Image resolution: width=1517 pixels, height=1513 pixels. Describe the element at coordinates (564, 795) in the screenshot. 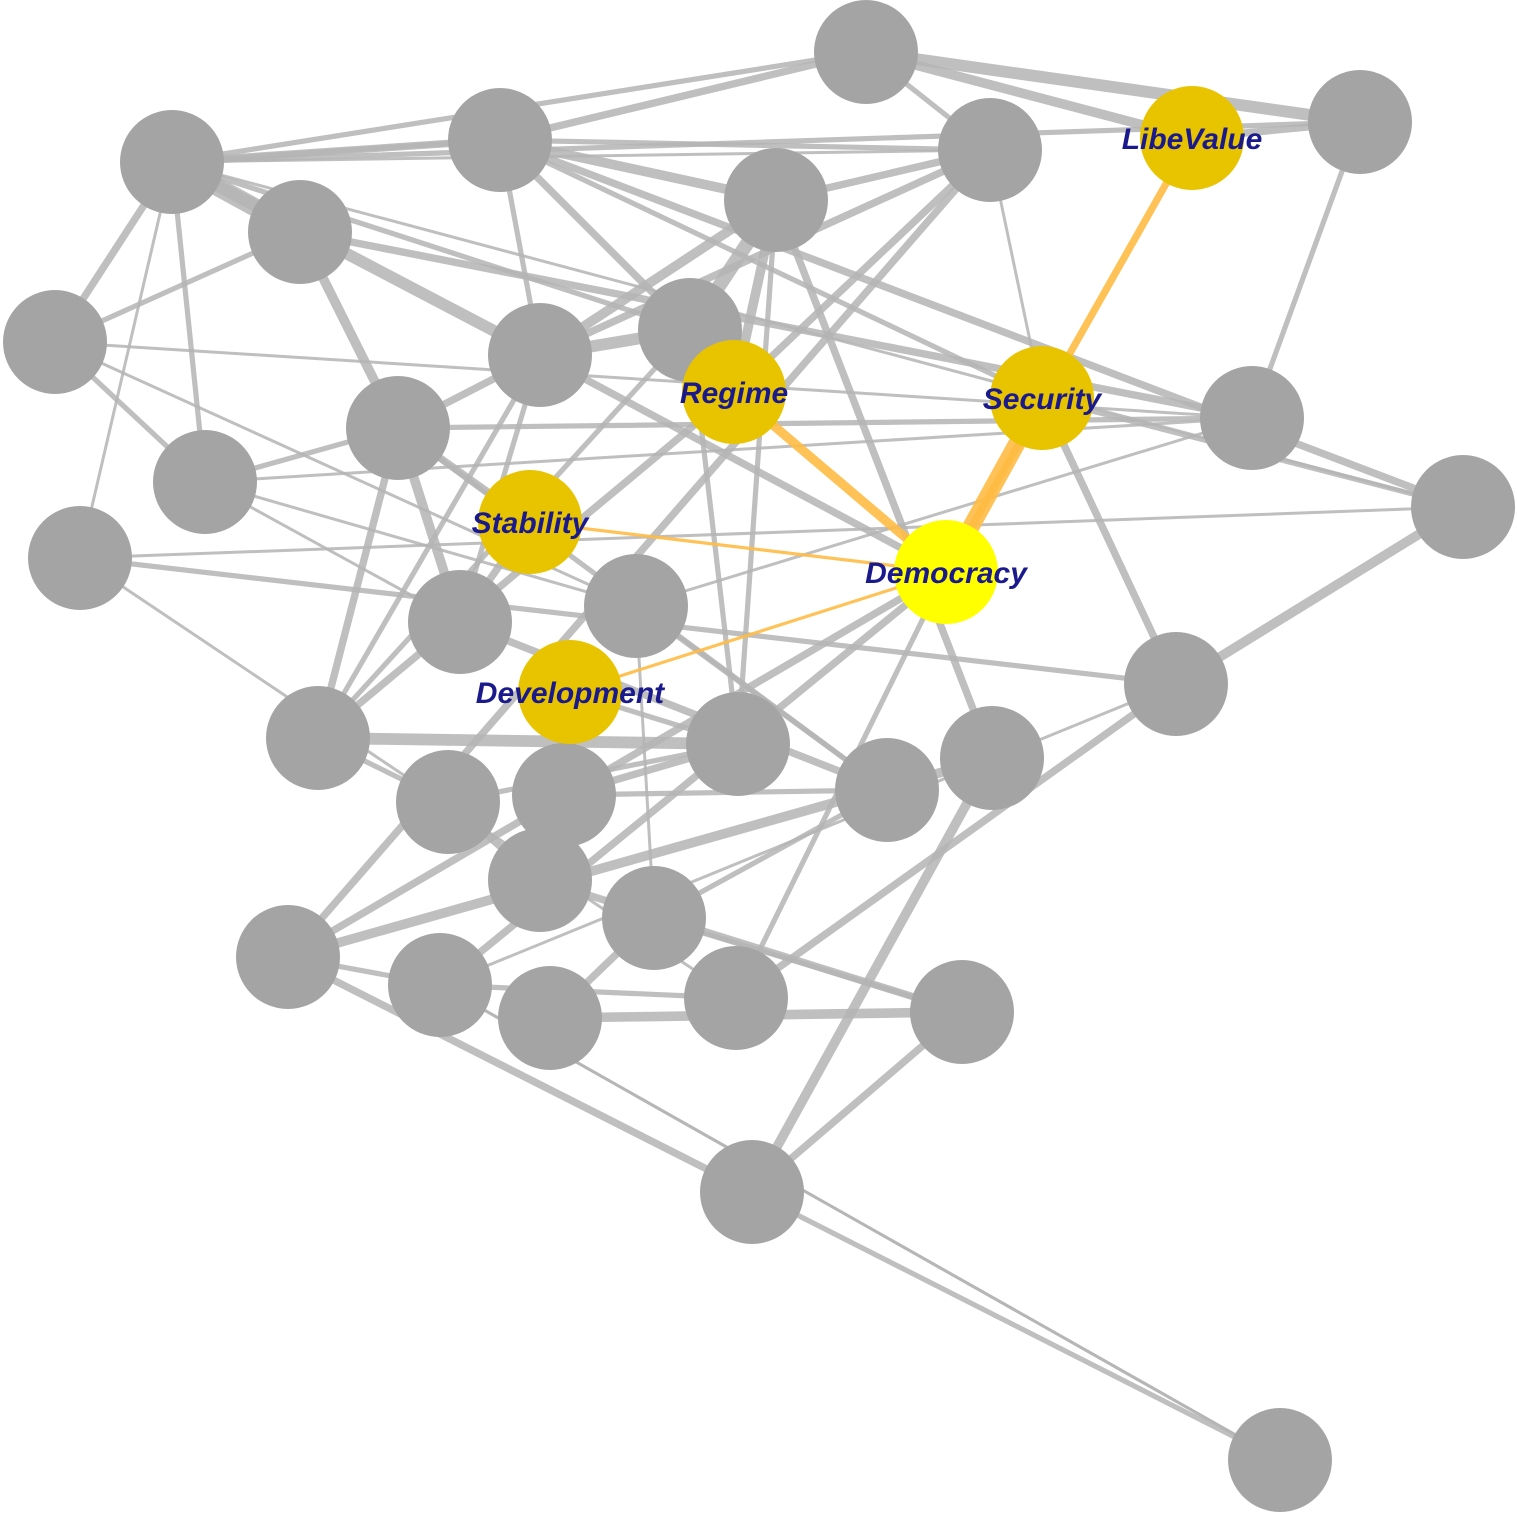

I see `node-n24` at that location.